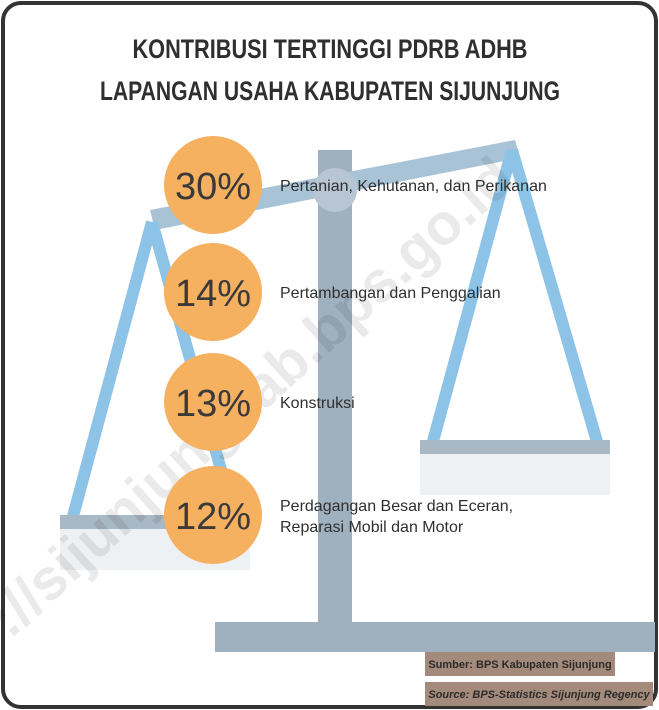 The width and height of the screenshot is (659, 710). I want to click on percent-value: 30%, so click(213, 187).